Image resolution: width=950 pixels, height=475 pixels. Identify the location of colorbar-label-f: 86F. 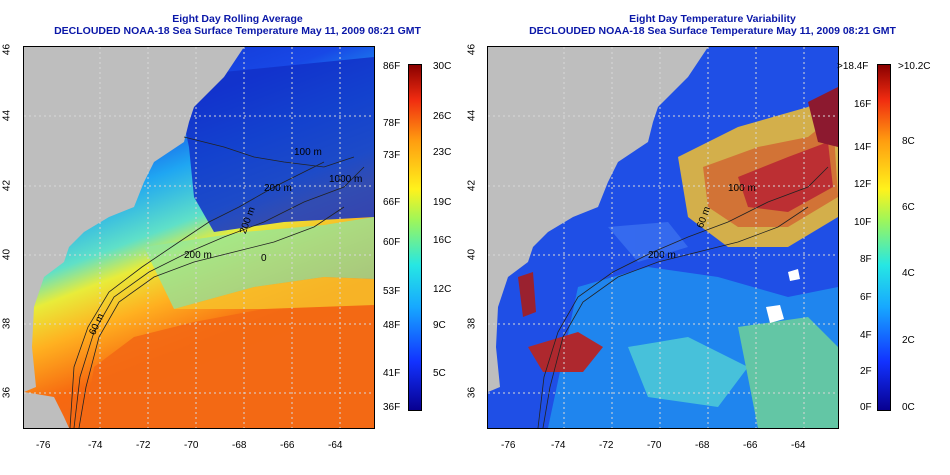
(392, 66).